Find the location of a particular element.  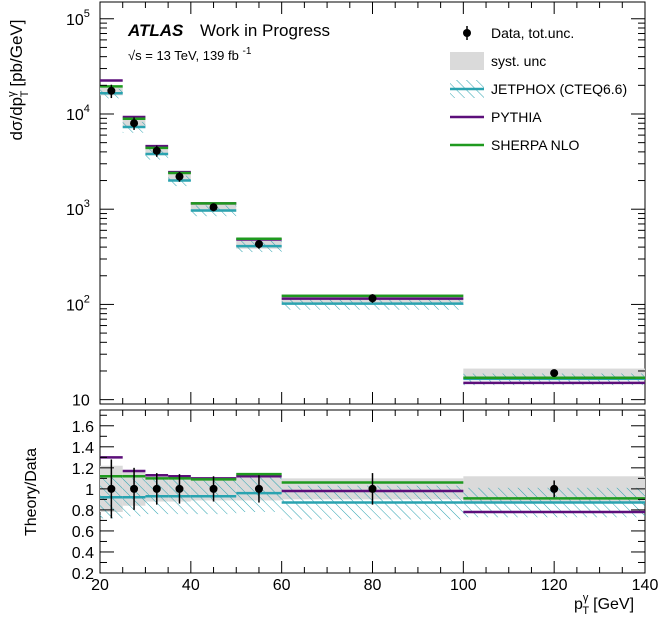

legend-label: JETPHOX (CTEQ6.6) is located at coordinates (559, 89).